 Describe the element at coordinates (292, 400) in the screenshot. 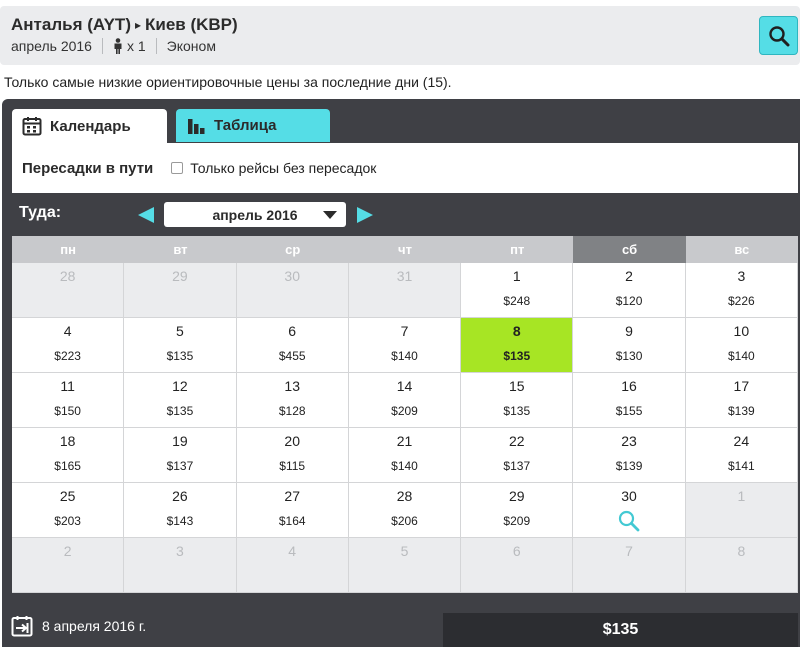

I see `calendar-day: 13 $128` at that location.